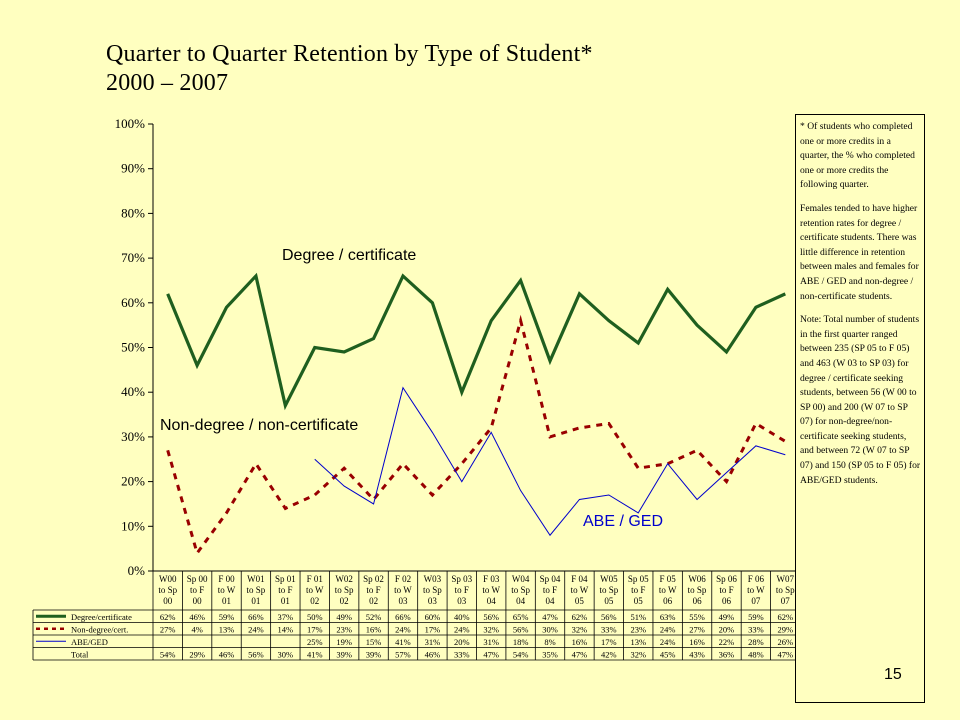  I want to click on data-label: 15%, so click(374, 642).